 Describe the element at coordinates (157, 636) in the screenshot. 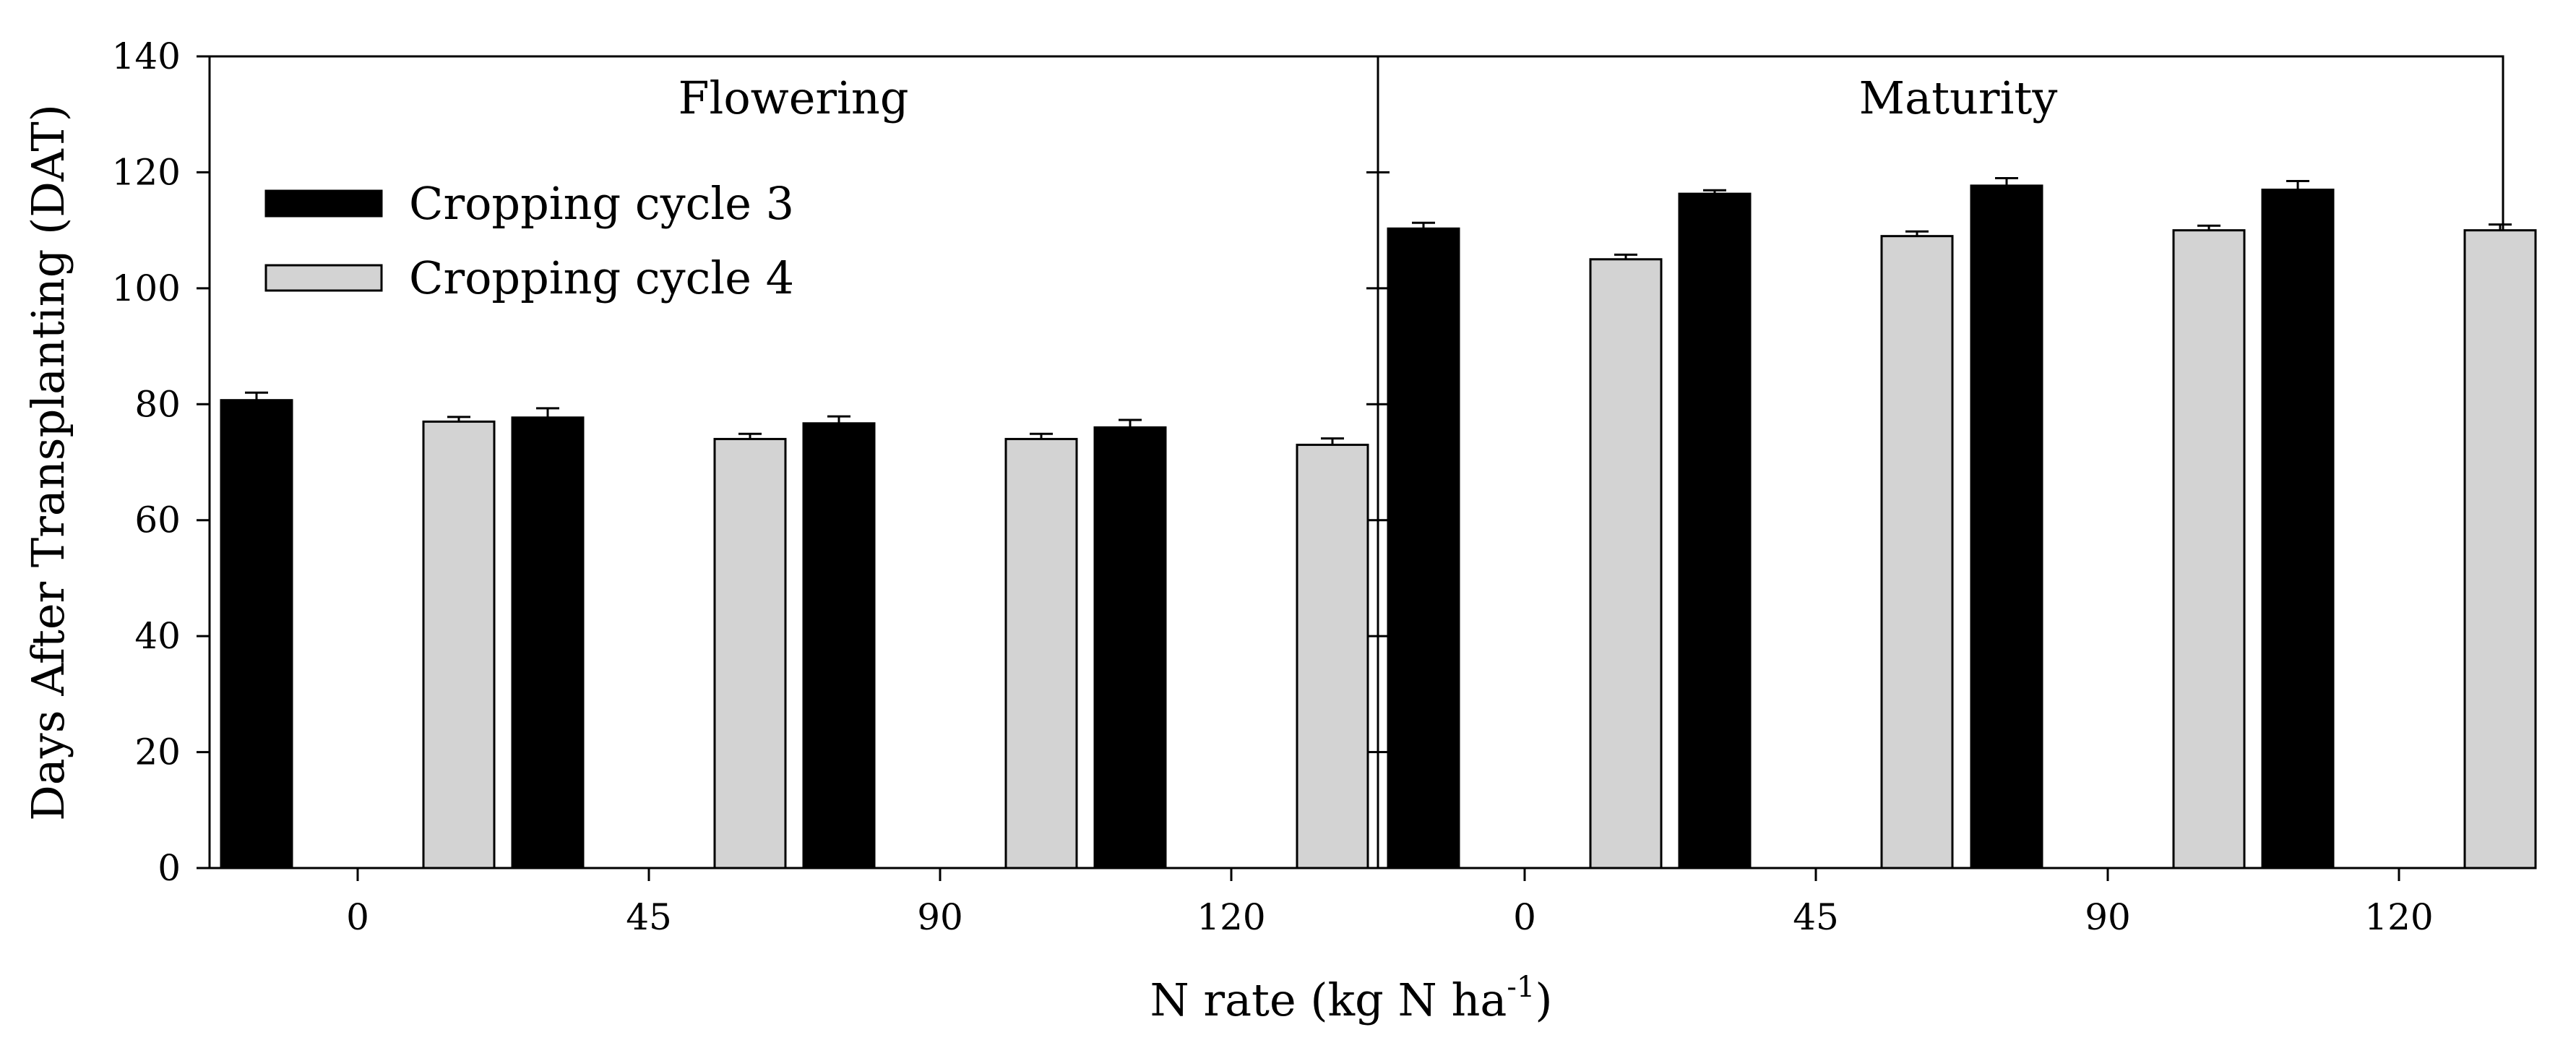

I see `y-tick-label-40: 40` at that location.